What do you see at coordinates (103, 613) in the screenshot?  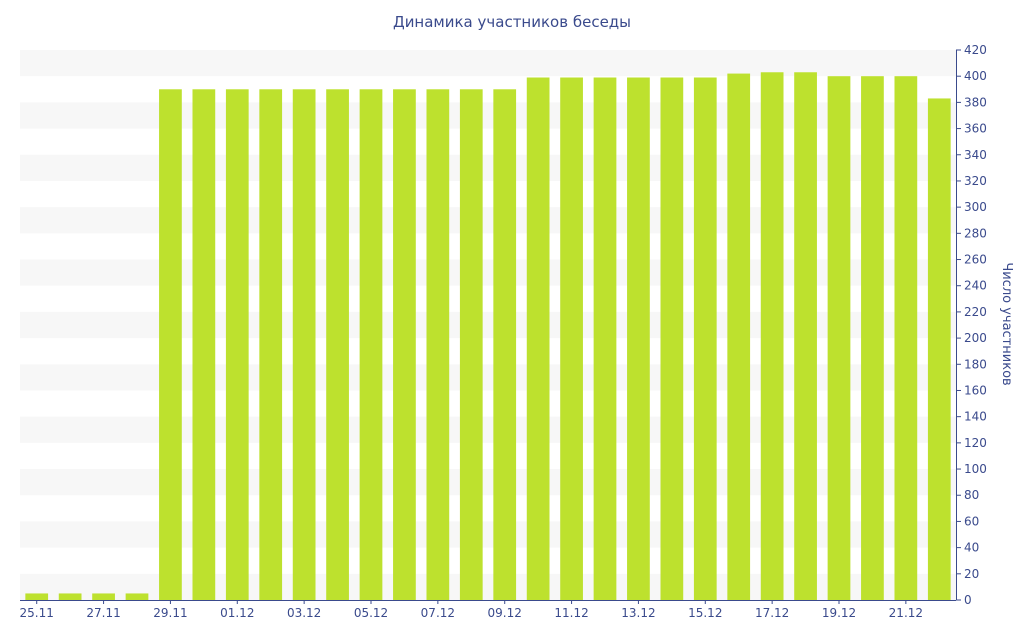 I see `x-tick-label: 27.11` at bounding box center [103, 613].